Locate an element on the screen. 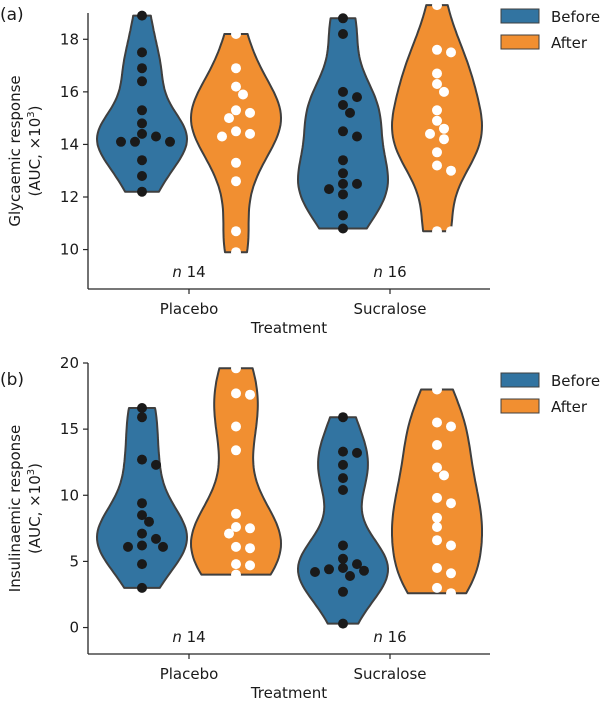 This screenshot has height=705, width=611. y-tick-label: 16 is located at coordinates (69, 92).